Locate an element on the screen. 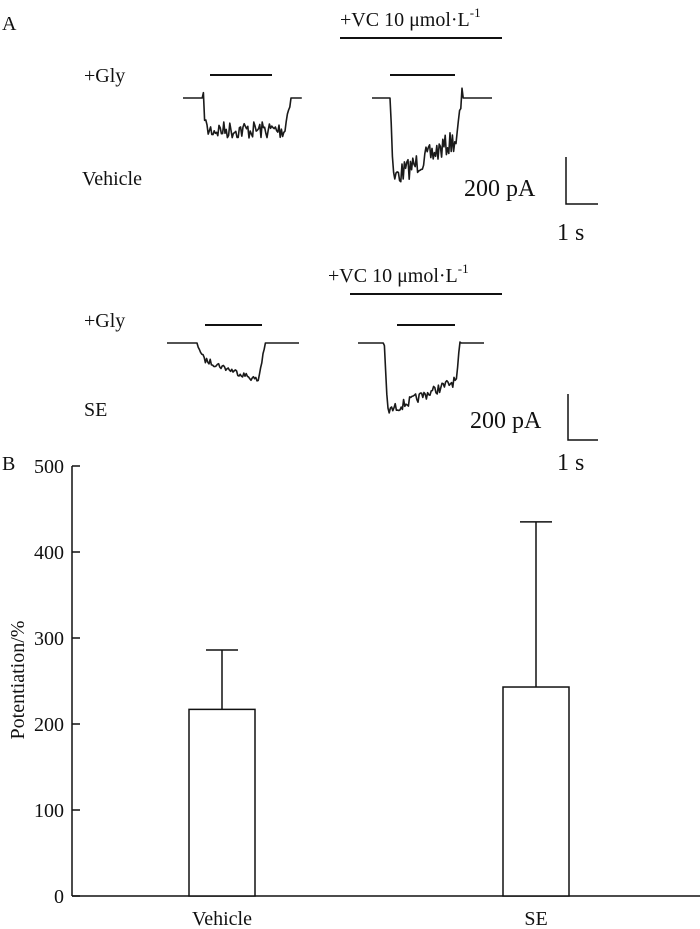  scale-bar-se is located at coordinates (582, 417).